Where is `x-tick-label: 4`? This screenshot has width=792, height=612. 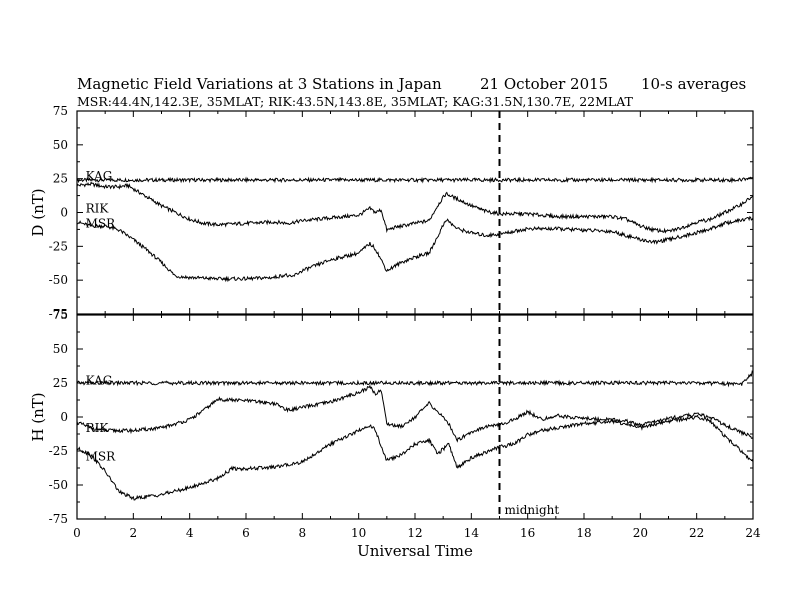 x-tick-label: 4 is located at coordinates (190, 533).